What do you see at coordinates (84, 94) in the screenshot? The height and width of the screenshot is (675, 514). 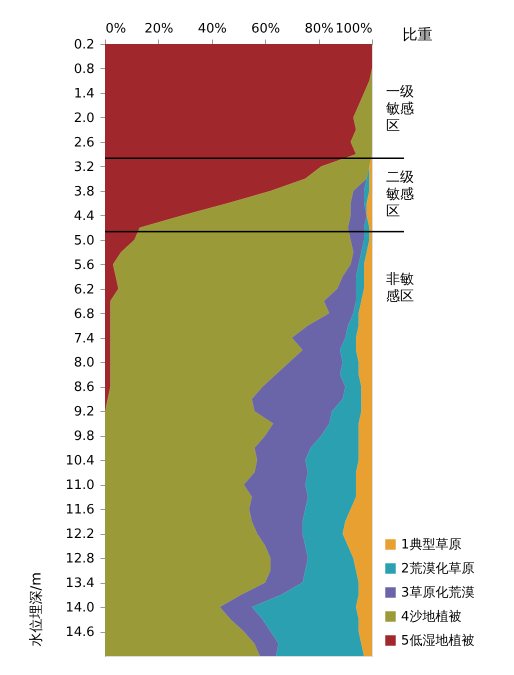 I see `y-tick-label: 1.4` at bounding box center [84, 94].